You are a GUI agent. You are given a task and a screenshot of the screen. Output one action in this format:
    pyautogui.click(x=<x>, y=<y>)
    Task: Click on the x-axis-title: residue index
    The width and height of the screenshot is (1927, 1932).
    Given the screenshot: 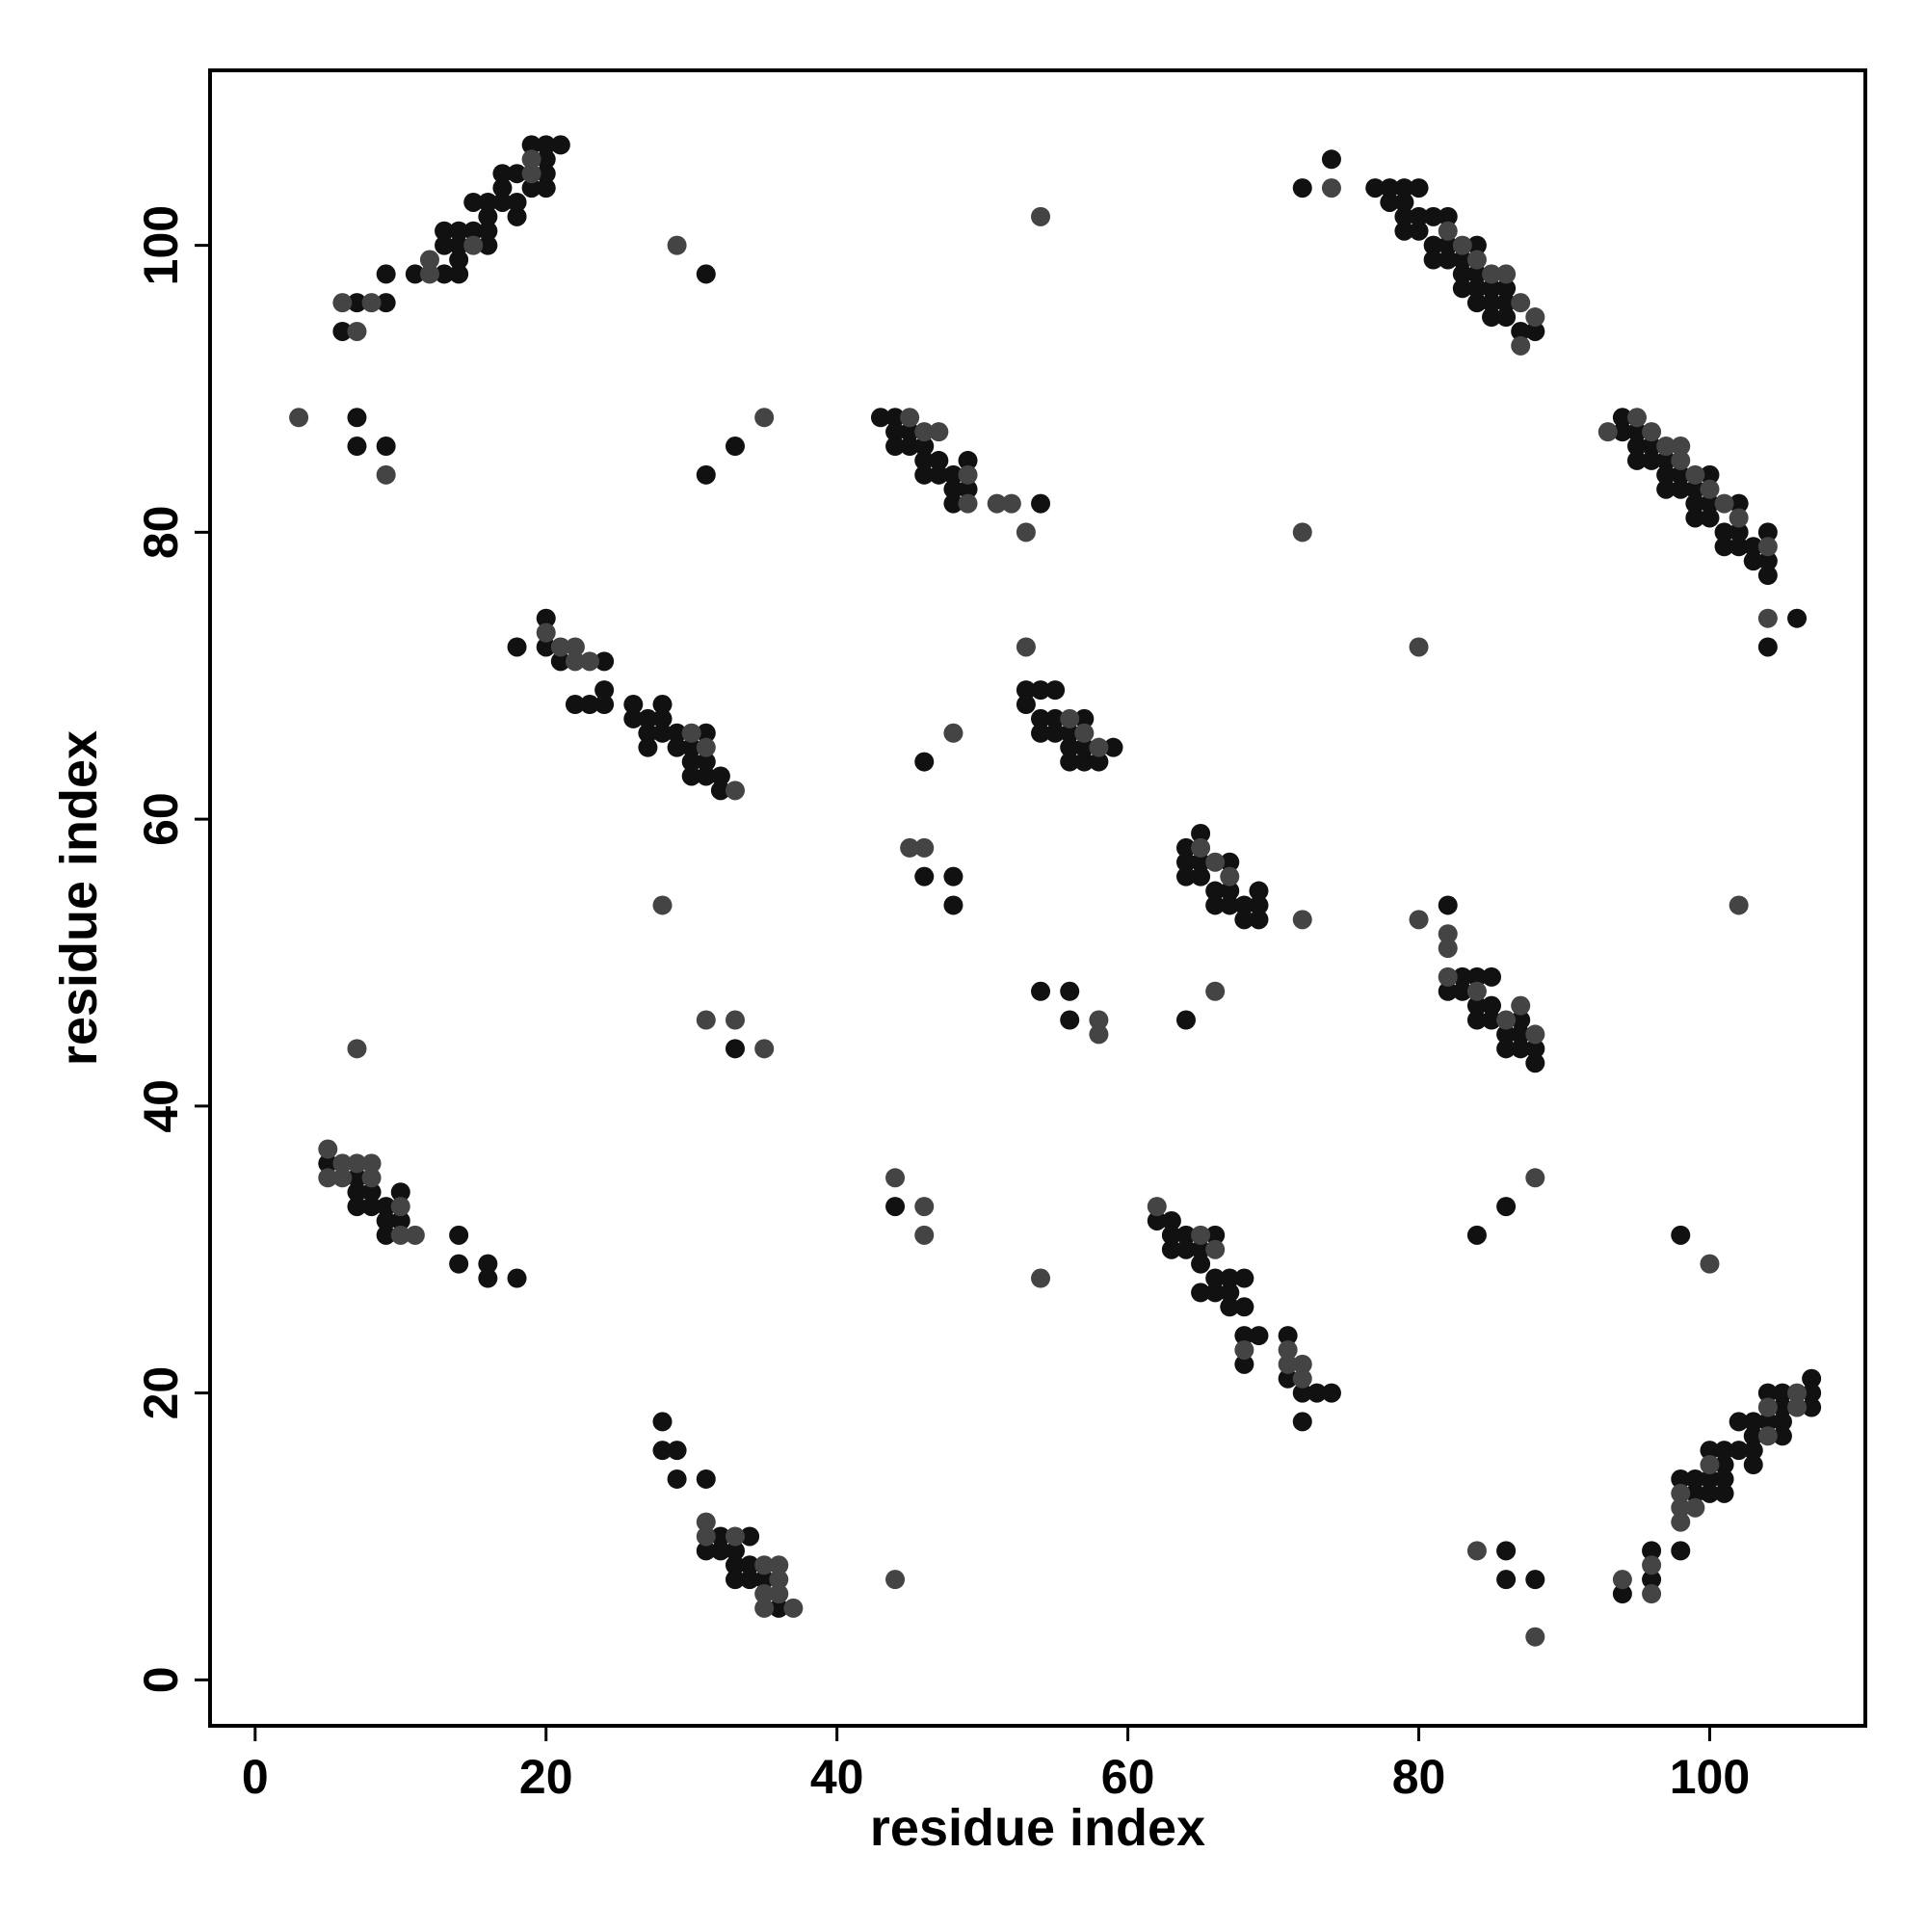 What is the action you would take?
    pyautogui.click(x=1037, y=1828)
    